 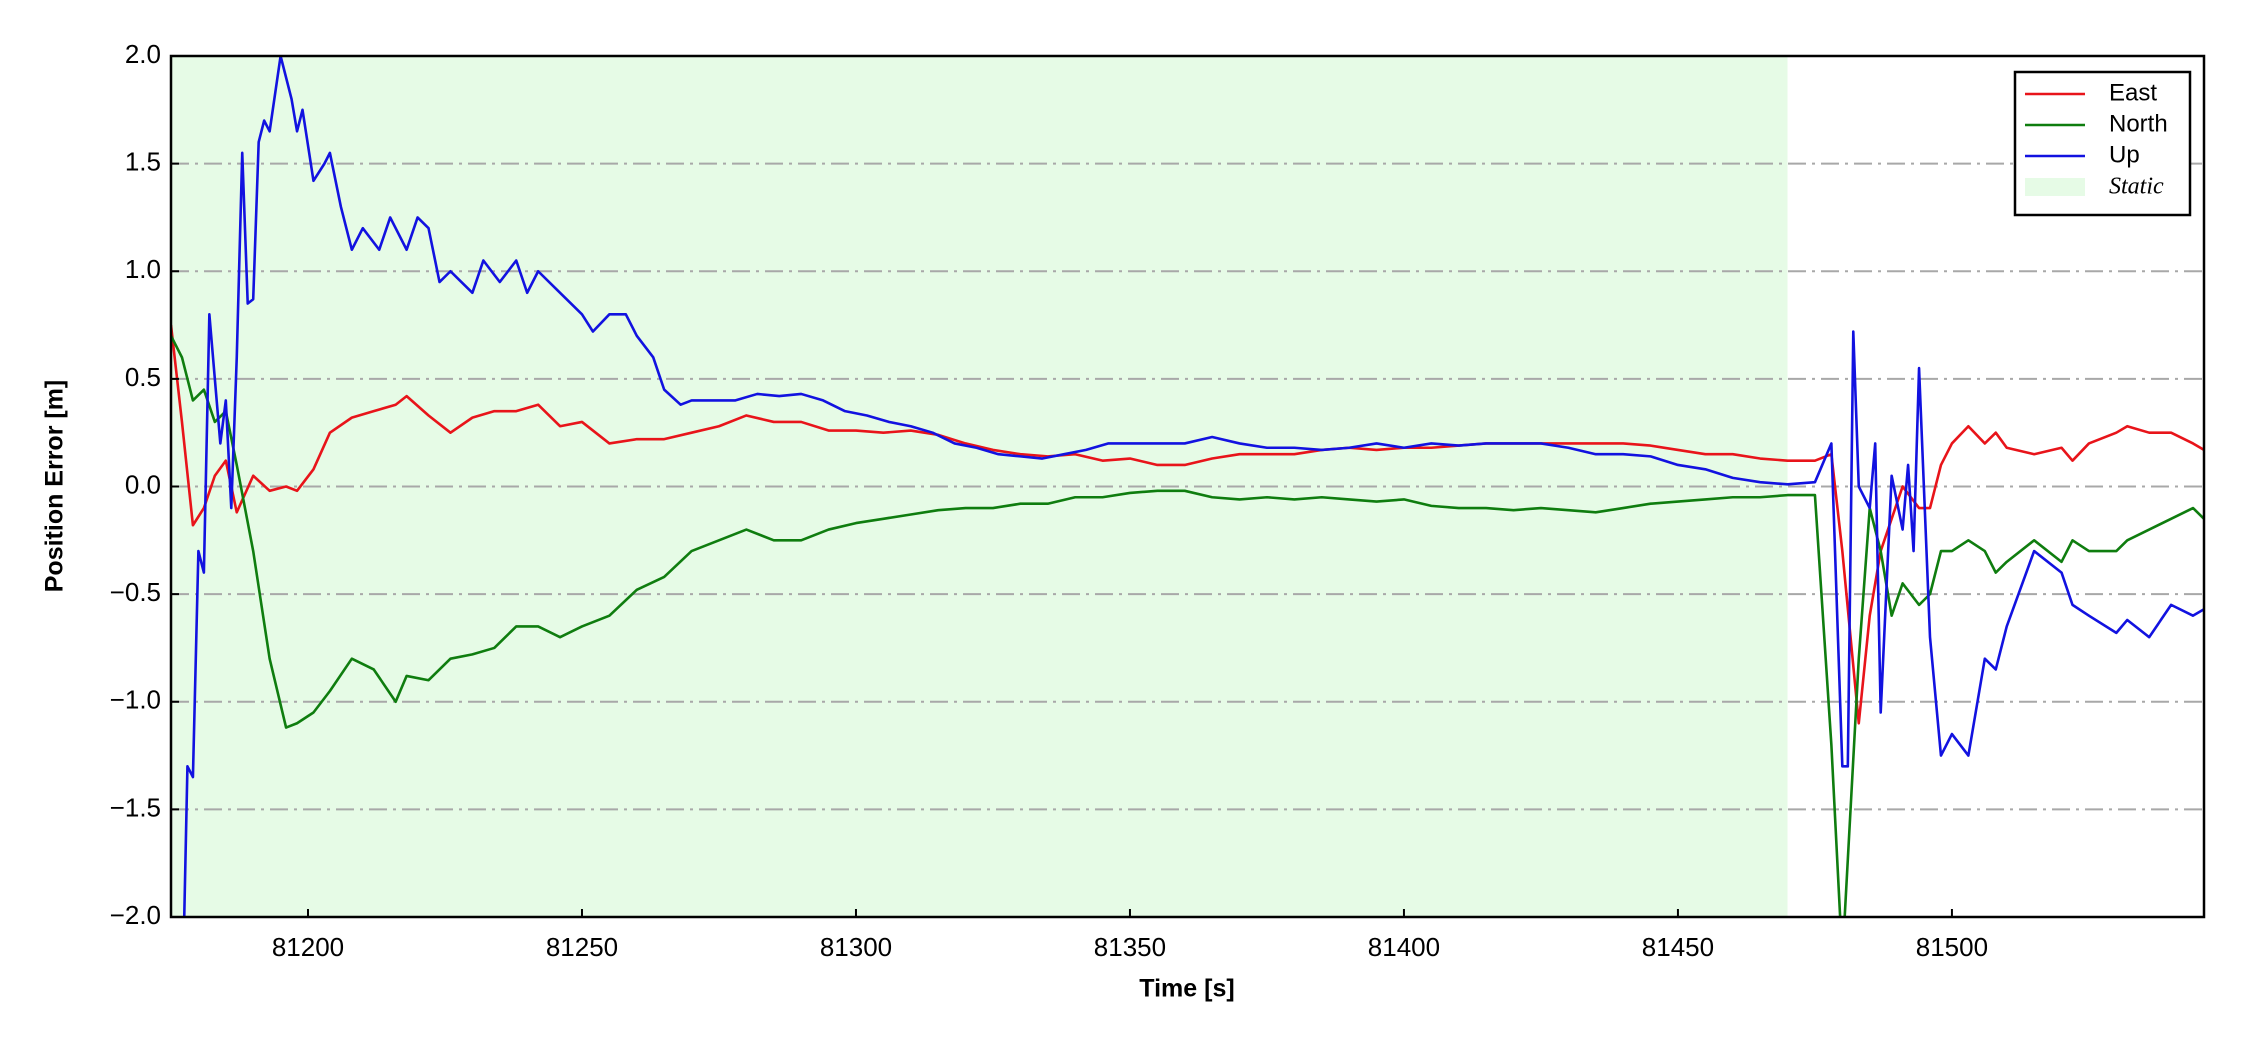 What do you see at coordinates (2102, 143) in the screenshot?
I see `legend: East North Up Static` at bounding box center [2102, 143].